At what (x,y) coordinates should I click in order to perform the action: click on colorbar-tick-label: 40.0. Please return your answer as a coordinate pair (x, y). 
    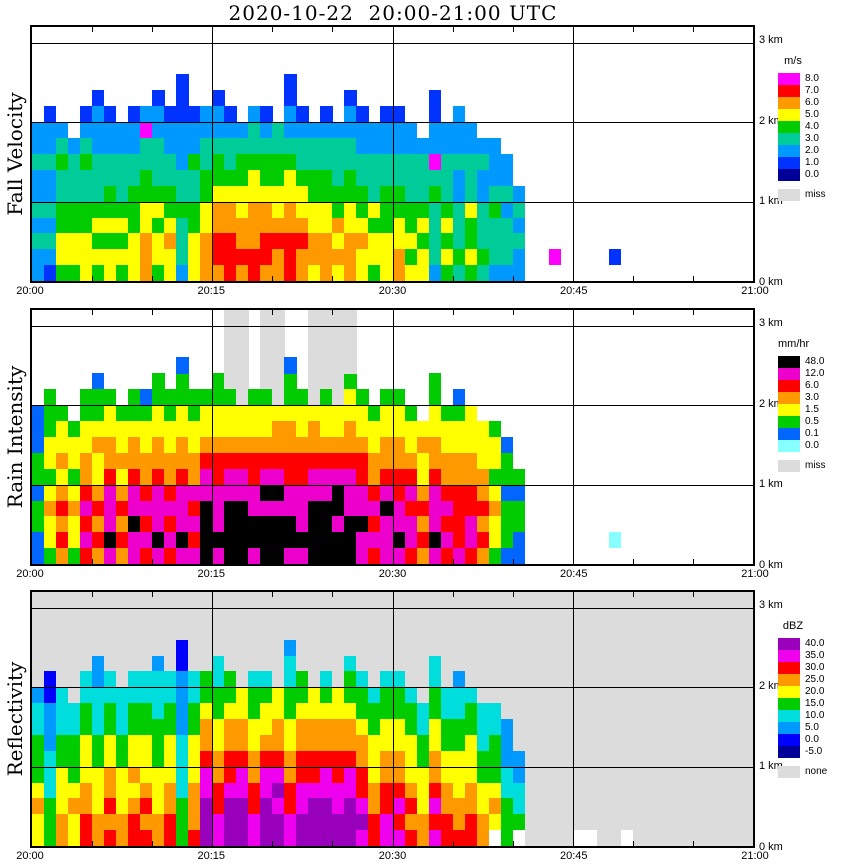
    Looking at the image, I should click on (815, 643).